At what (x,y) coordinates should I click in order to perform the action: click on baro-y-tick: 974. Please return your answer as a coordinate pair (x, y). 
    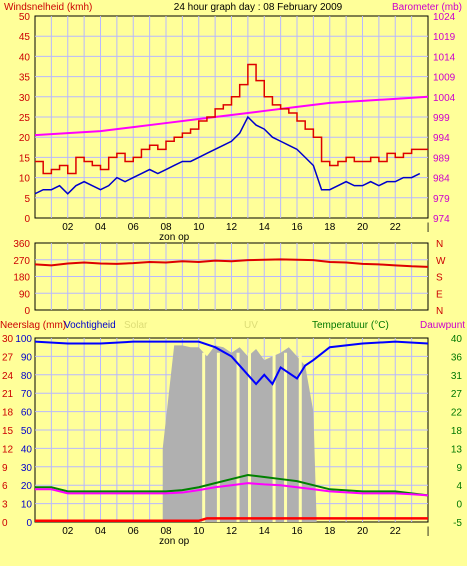
    Looking at the image, I should click on (441, 219).